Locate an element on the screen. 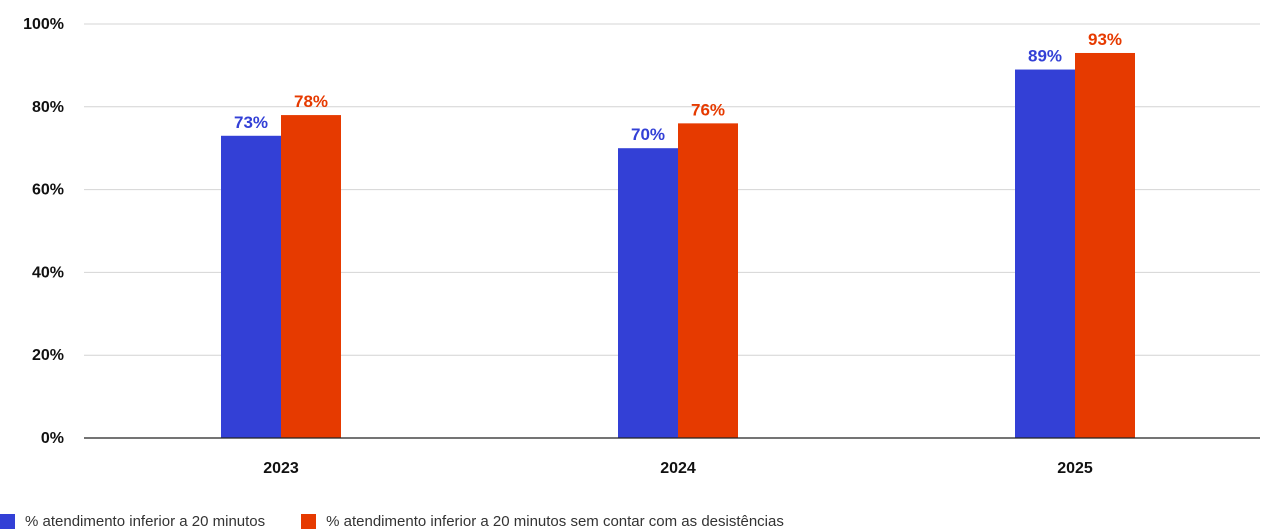  bar-series-1-2024 is located at coordinates (648, 293).